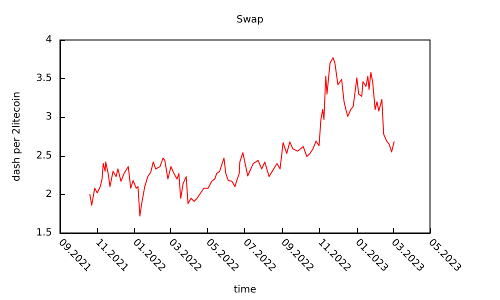 This screenshot has height=300, width=500. Describe the element at coordinates (44, 233) in the screenshot. I see `y-tick-label: 1.5` at that location.